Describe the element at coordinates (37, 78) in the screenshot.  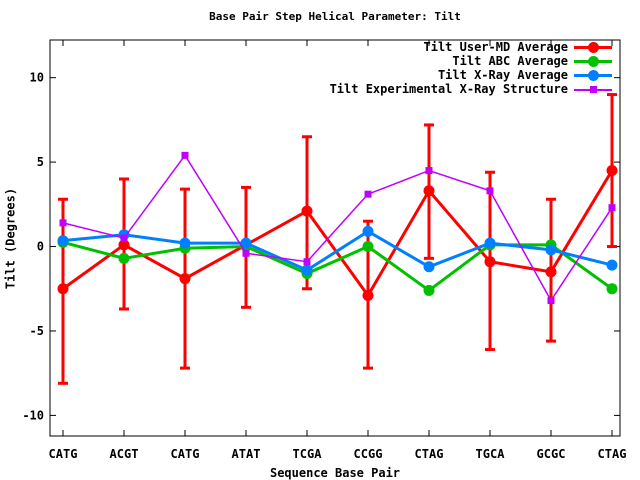
I see `y-tick-label: 10` at that location.